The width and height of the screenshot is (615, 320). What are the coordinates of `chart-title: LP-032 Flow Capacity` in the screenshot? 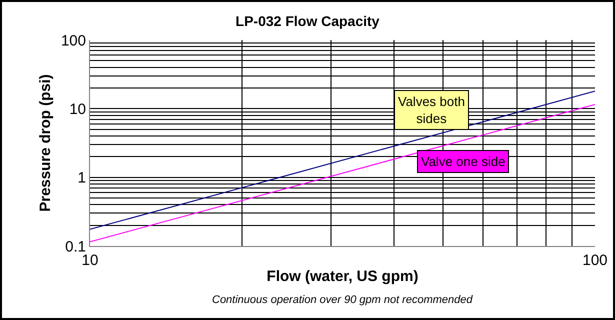 It's located at (308, 21).